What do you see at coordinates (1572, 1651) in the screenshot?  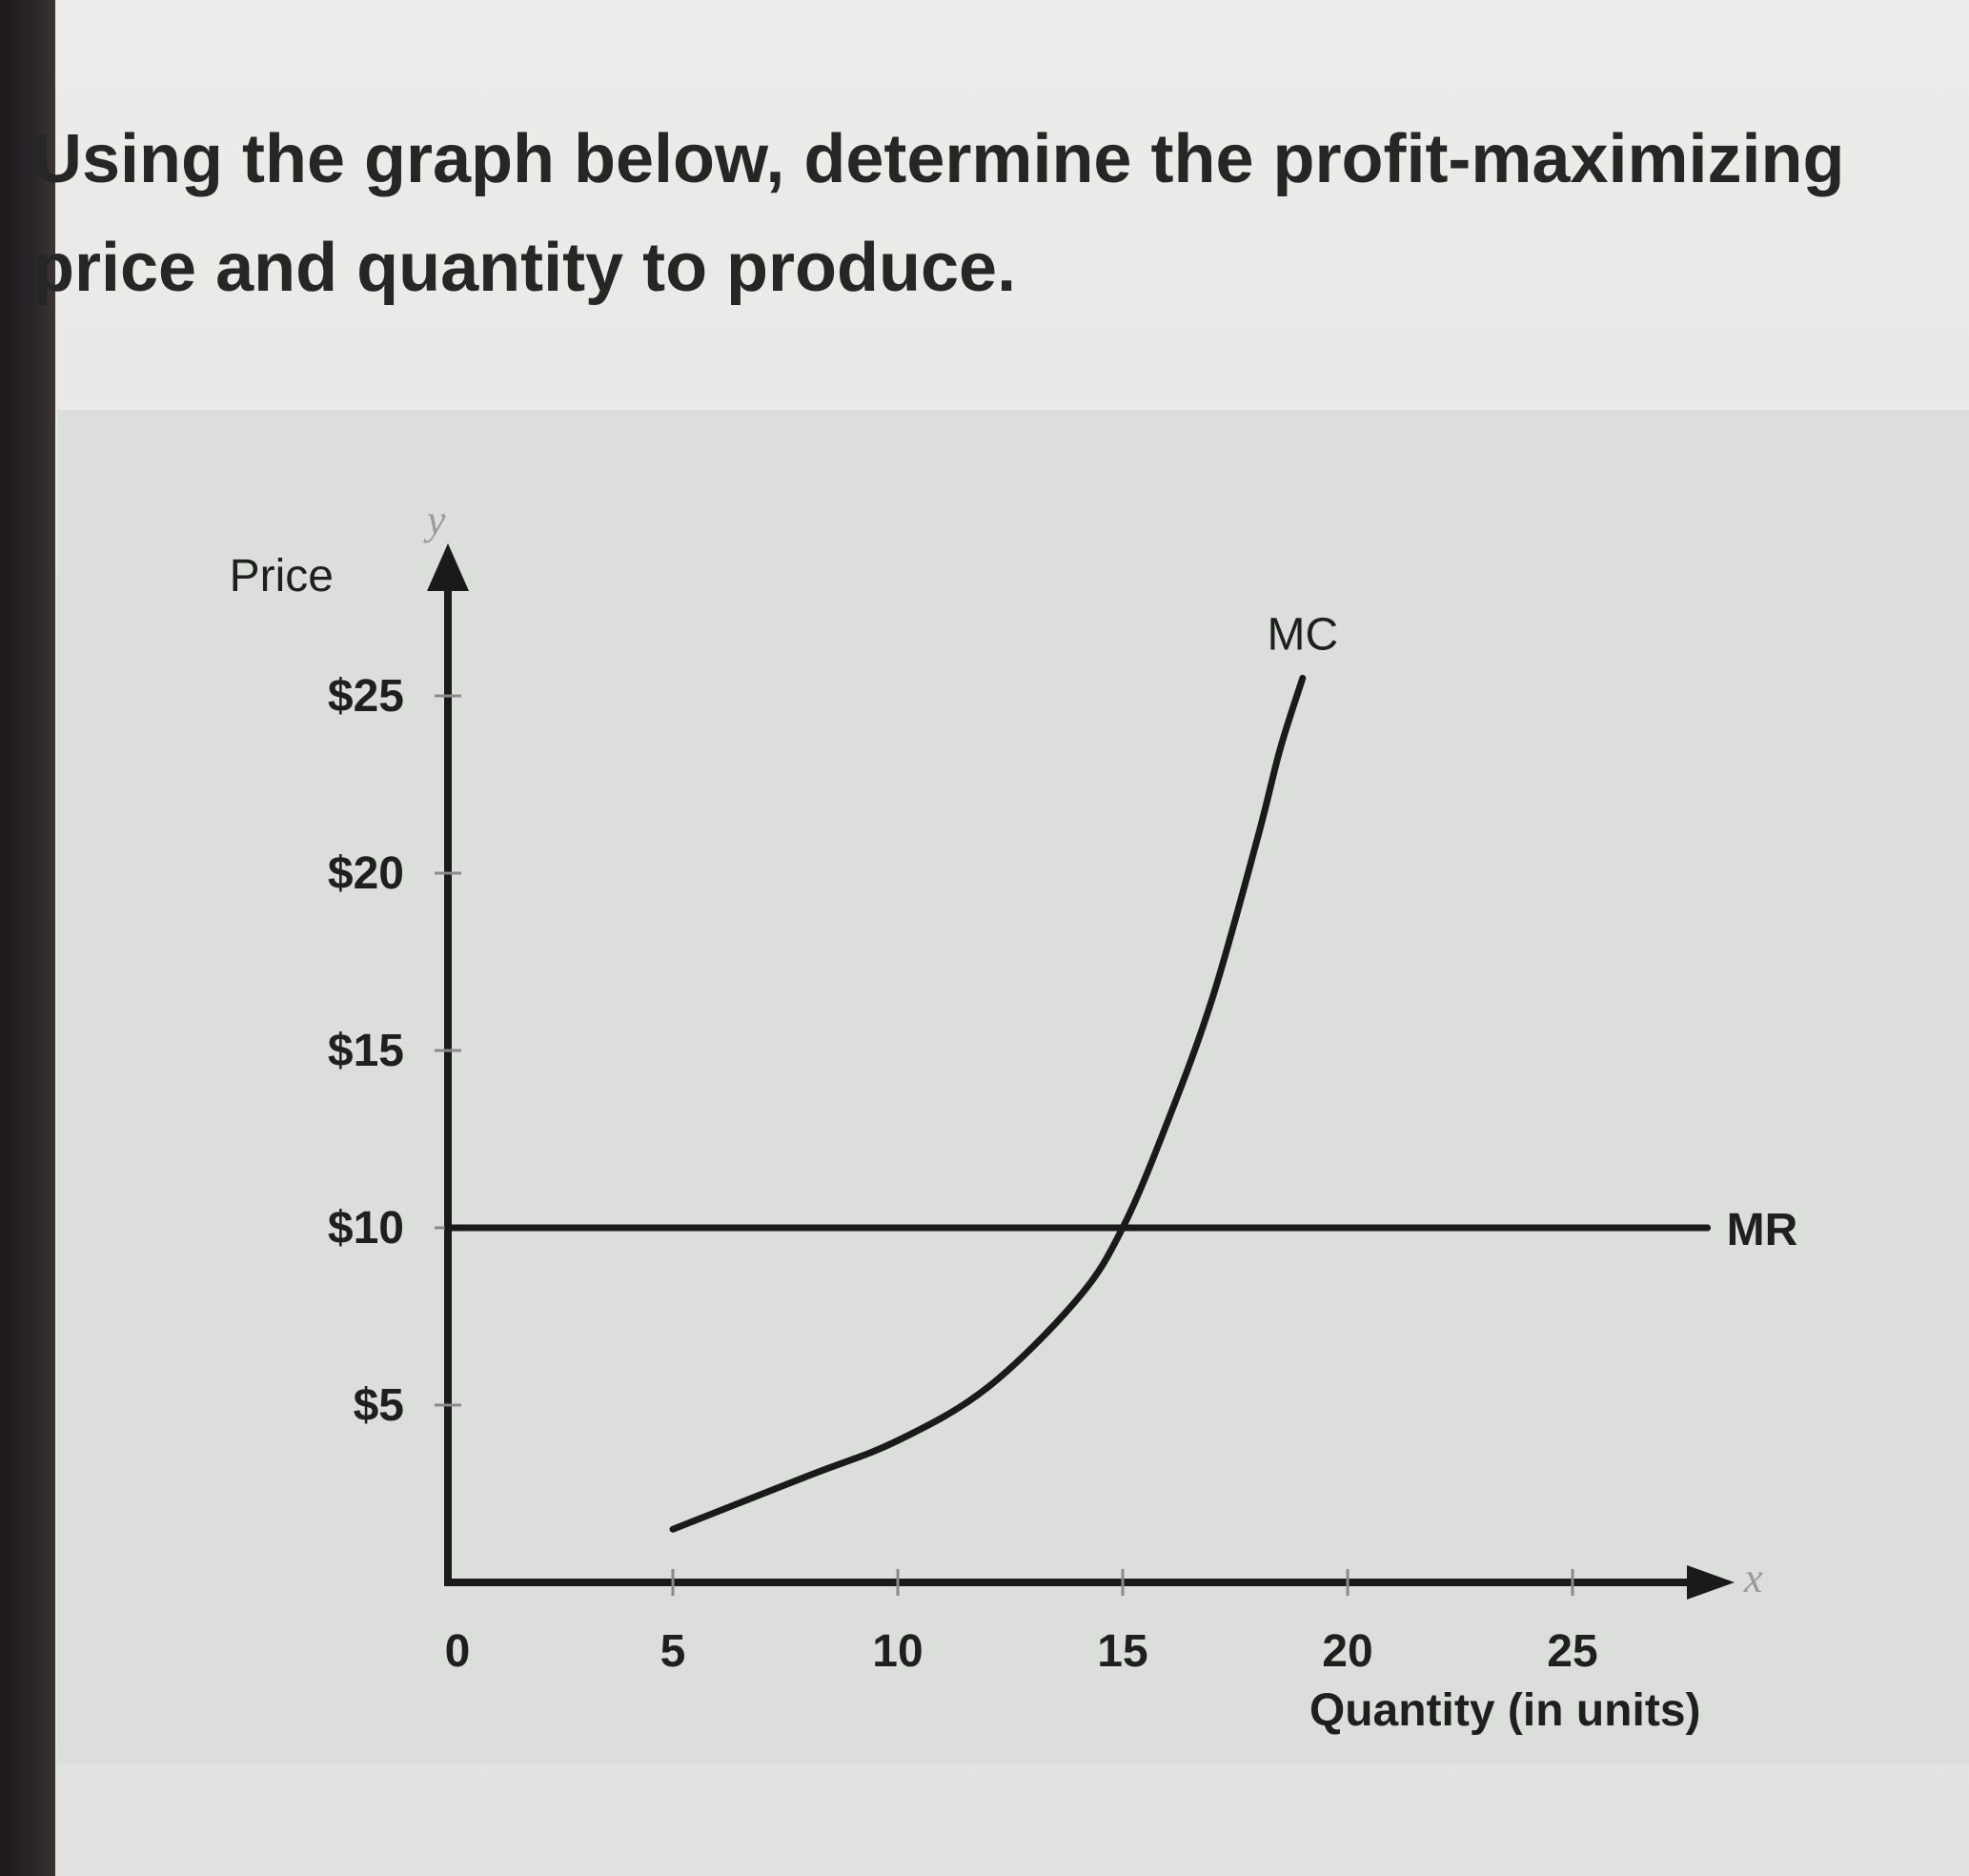 I see `x-tick-label: 25` at bounding box center [1572, 1651].